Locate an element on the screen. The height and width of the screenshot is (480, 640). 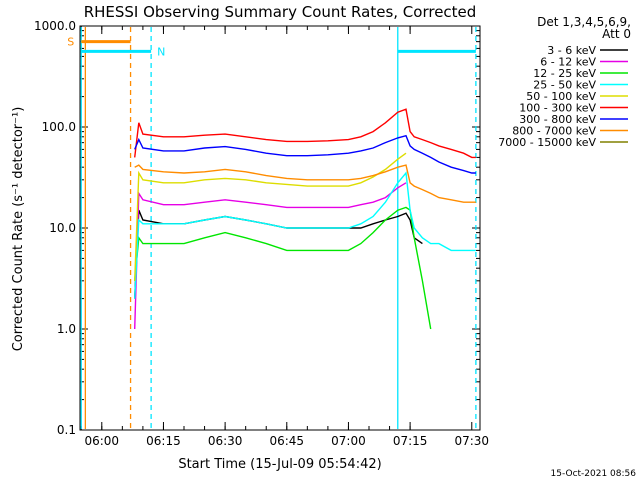
y-axis-label: Corrected Count Rate (s⁻¹ detector⁻¹) is located at coordinates (18, 229).